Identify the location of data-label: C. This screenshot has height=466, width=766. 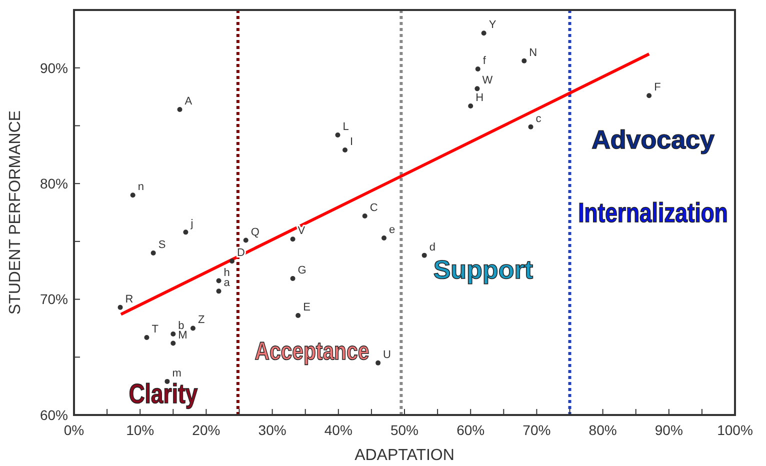
(374, 208).